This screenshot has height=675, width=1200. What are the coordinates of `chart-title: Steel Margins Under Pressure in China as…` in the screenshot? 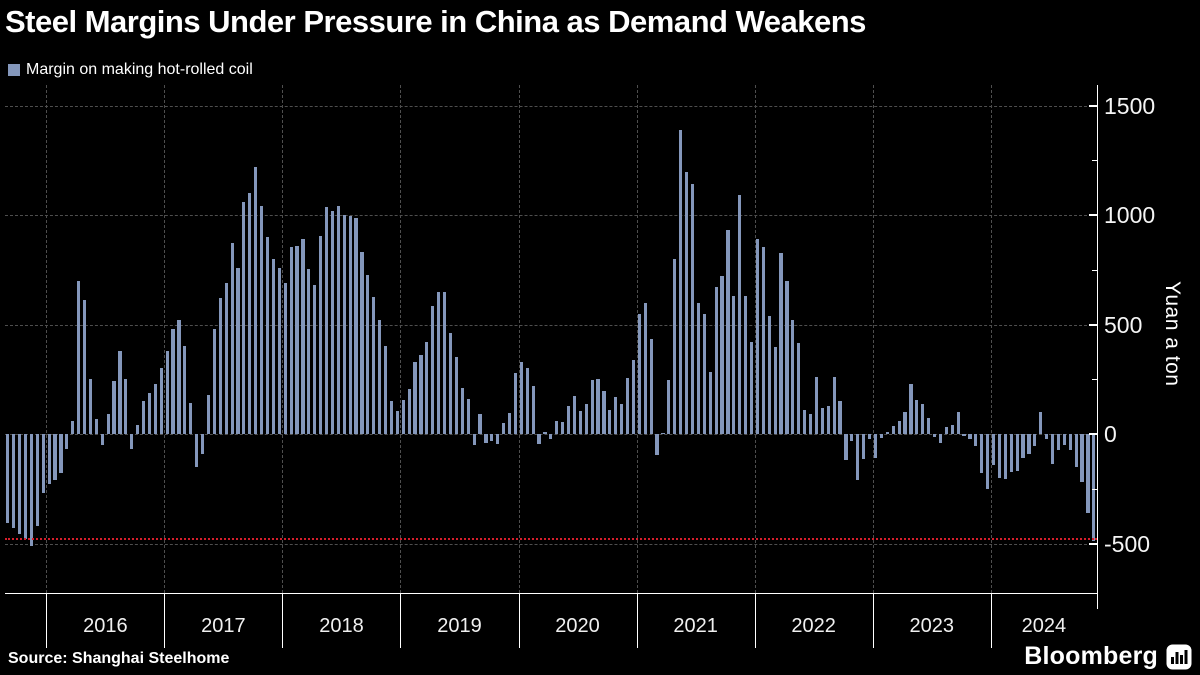 It's located at (435, 21).